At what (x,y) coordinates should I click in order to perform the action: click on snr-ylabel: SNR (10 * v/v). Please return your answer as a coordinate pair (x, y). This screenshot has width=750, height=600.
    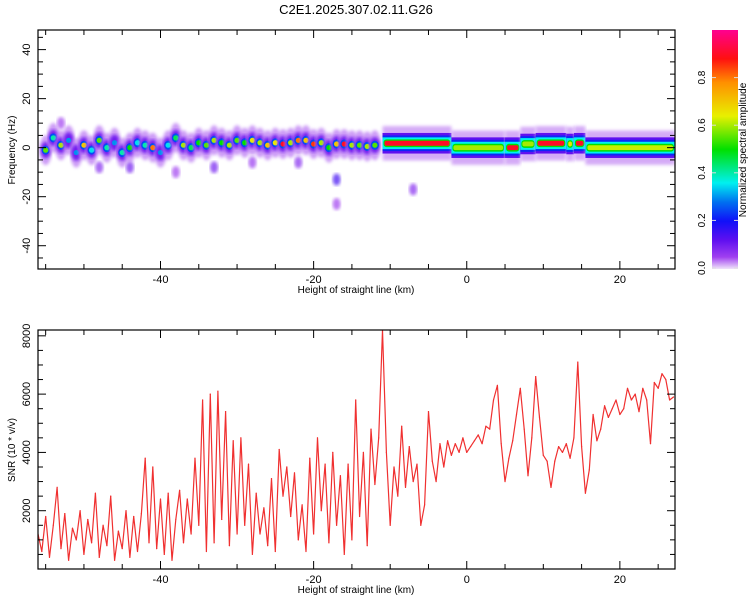
    Looking at the image, I should click on (12, 450).